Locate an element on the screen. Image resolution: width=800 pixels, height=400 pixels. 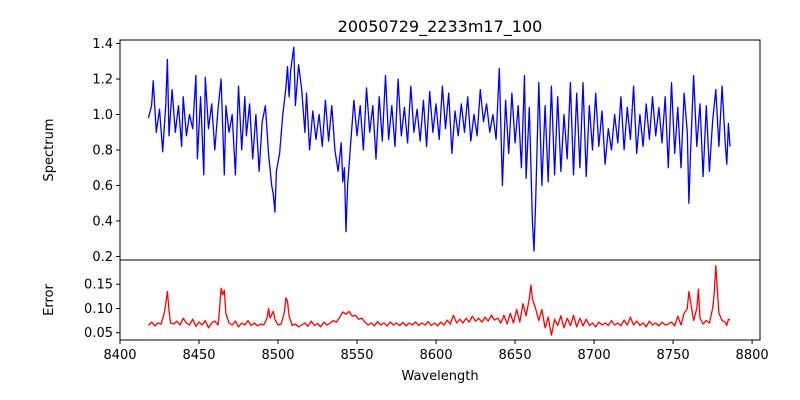
error-line is located at coordinates (439, 300).